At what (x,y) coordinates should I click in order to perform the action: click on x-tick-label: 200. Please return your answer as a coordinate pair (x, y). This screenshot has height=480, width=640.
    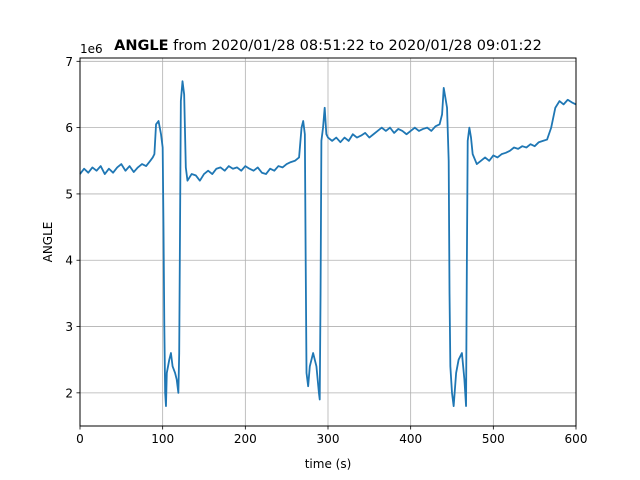
    Looking at the image, I should click on (245, 439).